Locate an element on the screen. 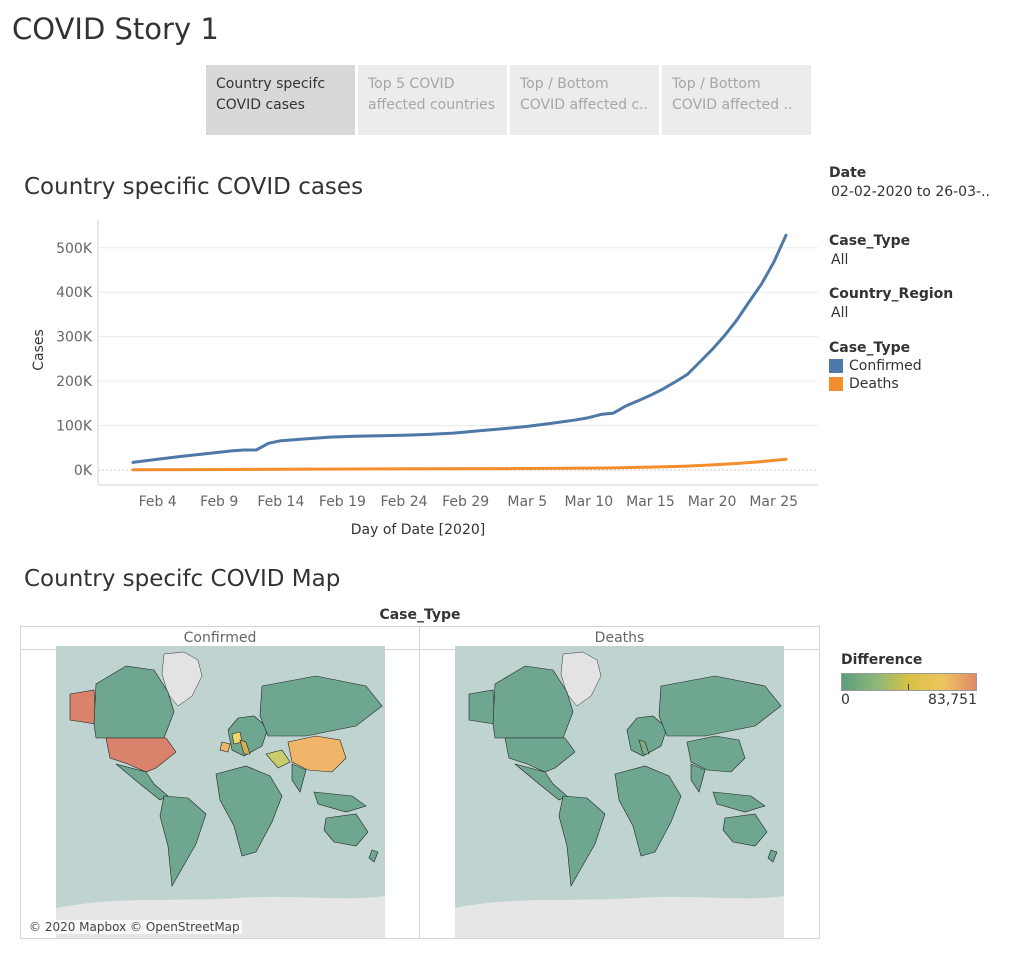  x-tick-label: Feb 24 is located at coordinates (404, 502).